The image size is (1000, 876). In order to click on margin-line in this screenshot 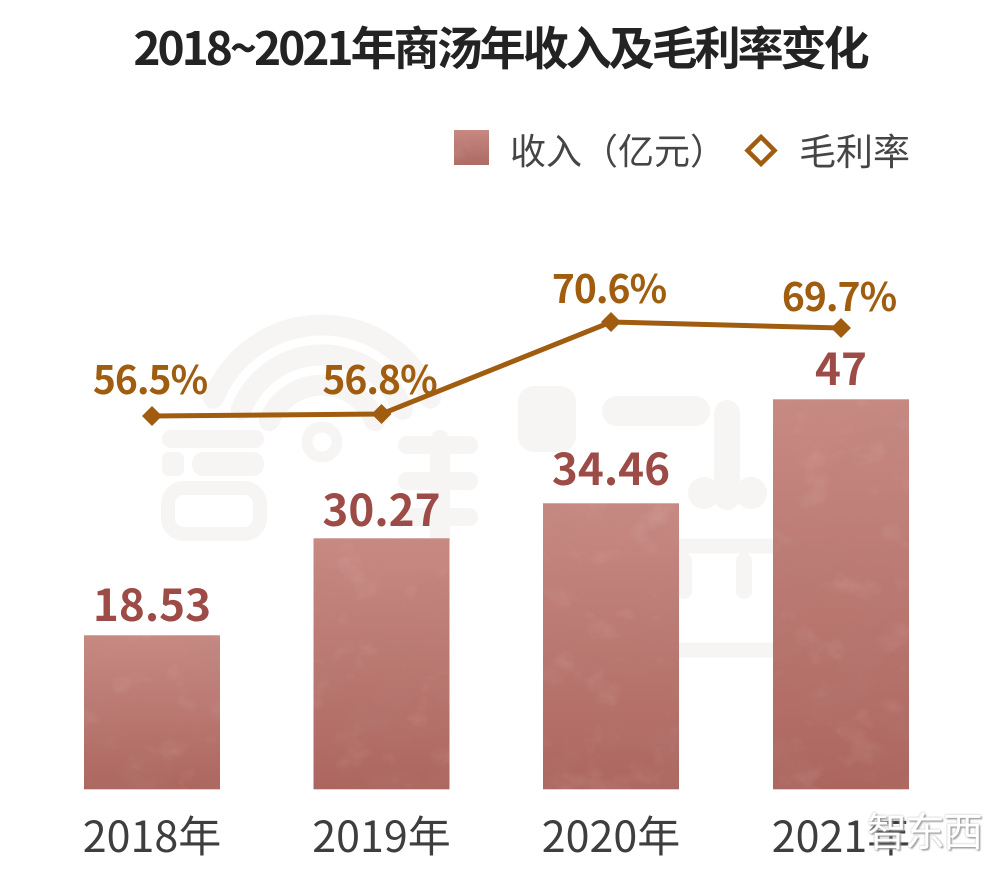, I will do `click(496, 369)`.